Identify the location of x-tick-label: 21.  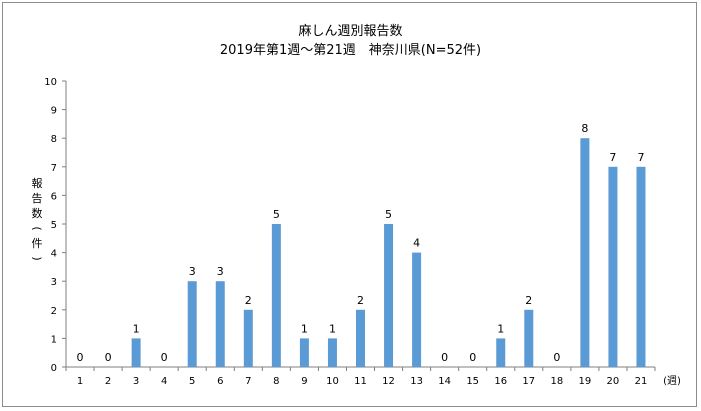
(641, 381).